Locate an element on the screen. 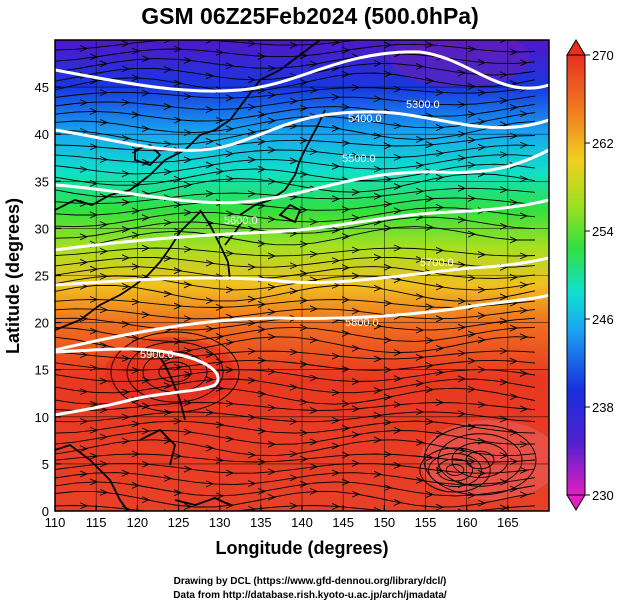  y-tick-label: 30 is located at coordinates (42, 228).